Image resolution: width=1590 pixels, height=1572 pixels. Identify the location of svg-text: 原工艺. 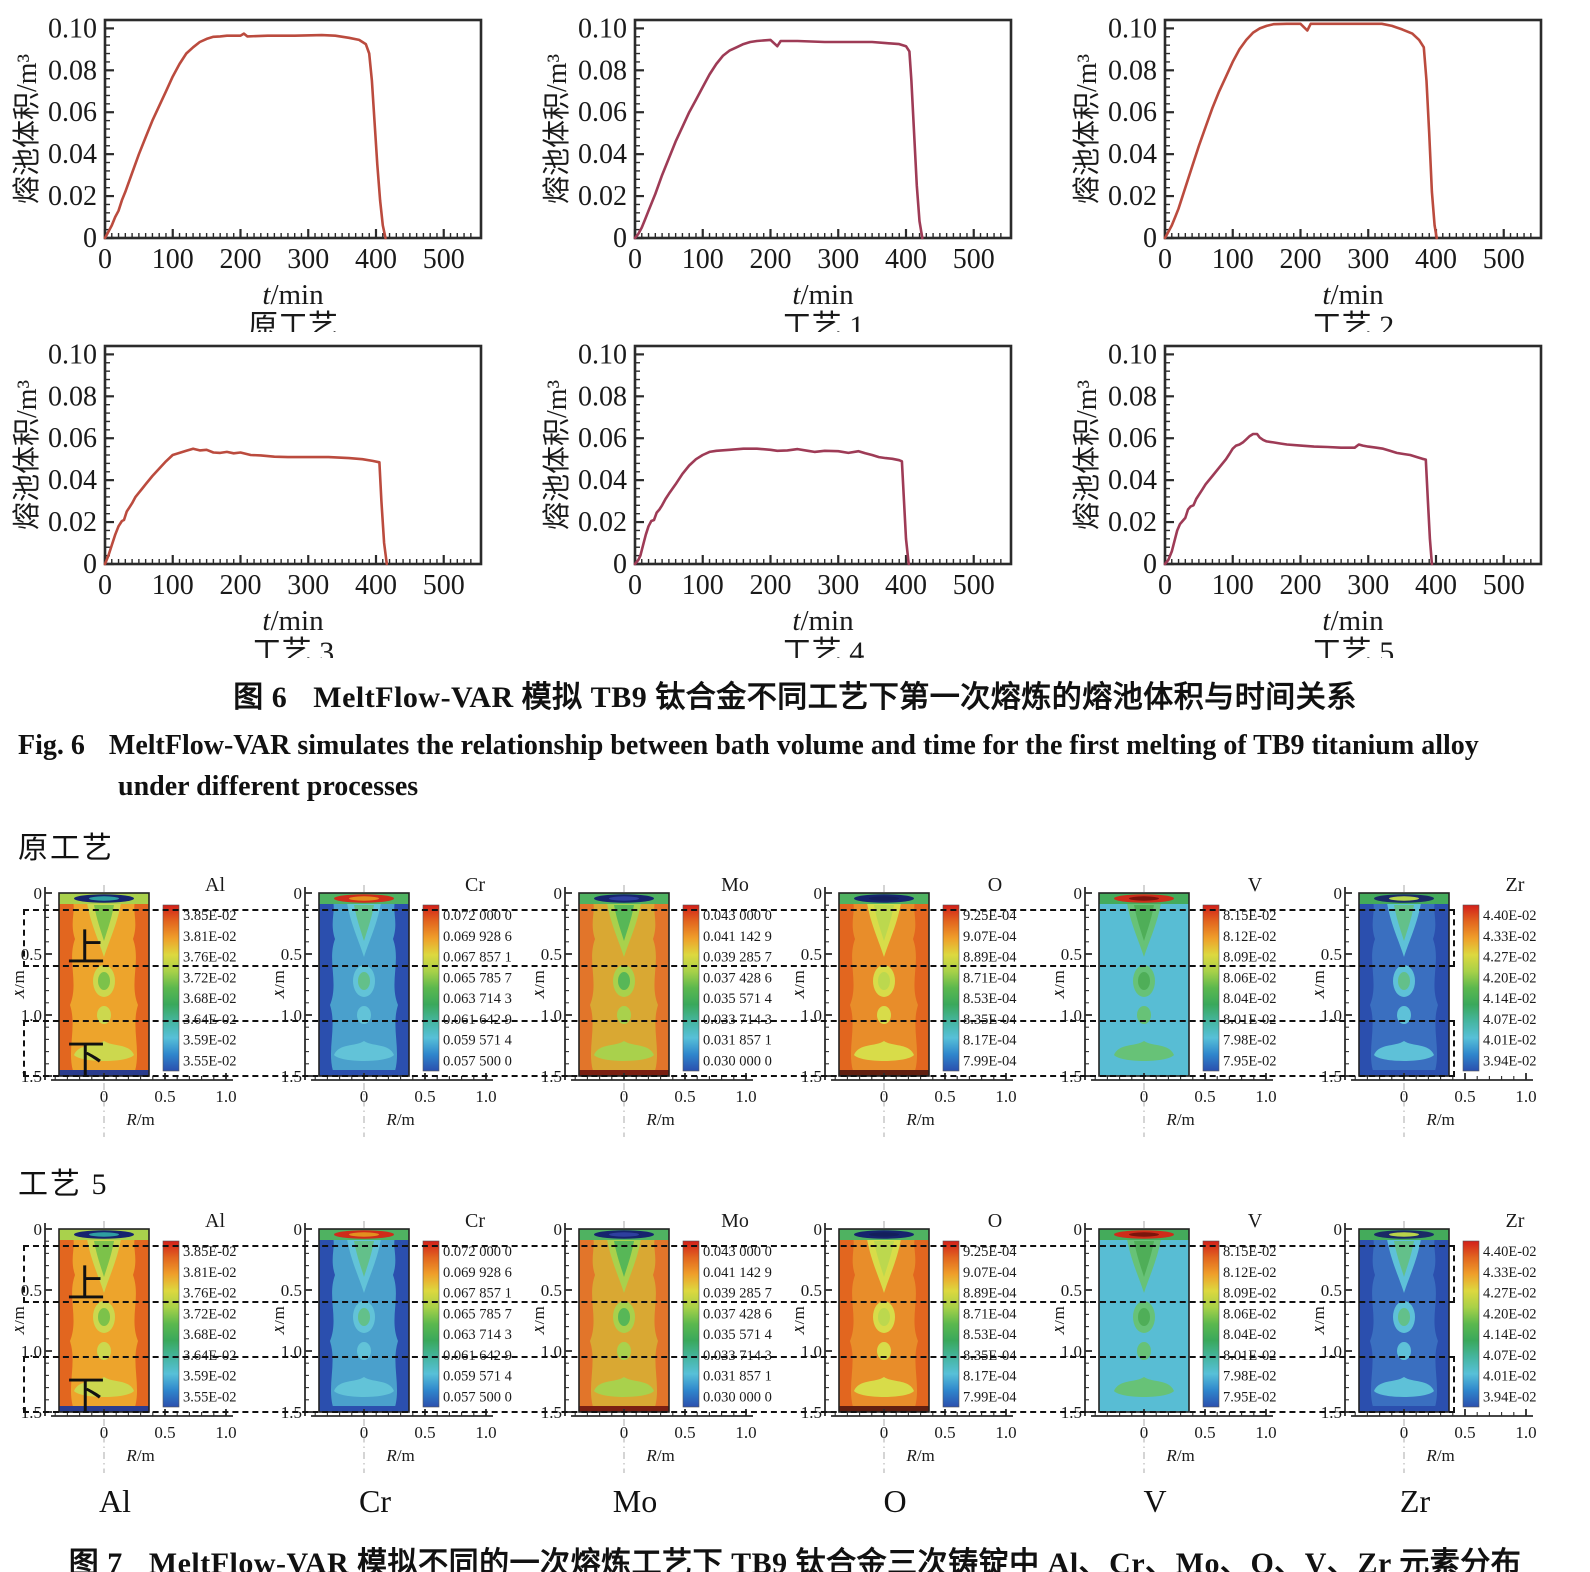
(293, 321).